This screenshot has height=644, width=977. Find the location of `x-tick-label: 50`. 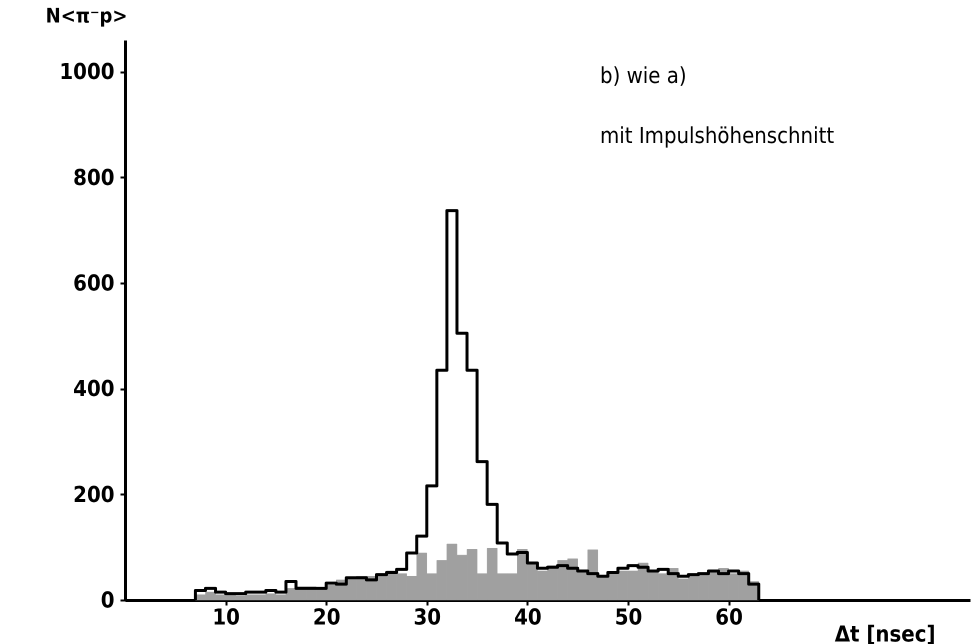

x-tick-label: 50 is located at coordinates (628, 618).